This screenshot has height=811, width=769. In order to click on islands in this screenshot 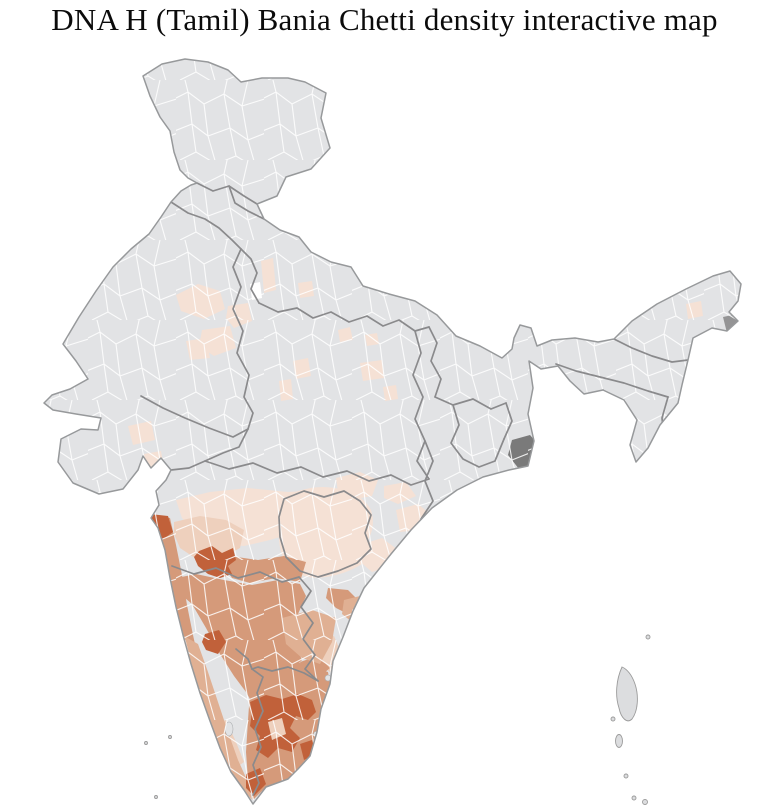, I will do `click(397, 719)`.